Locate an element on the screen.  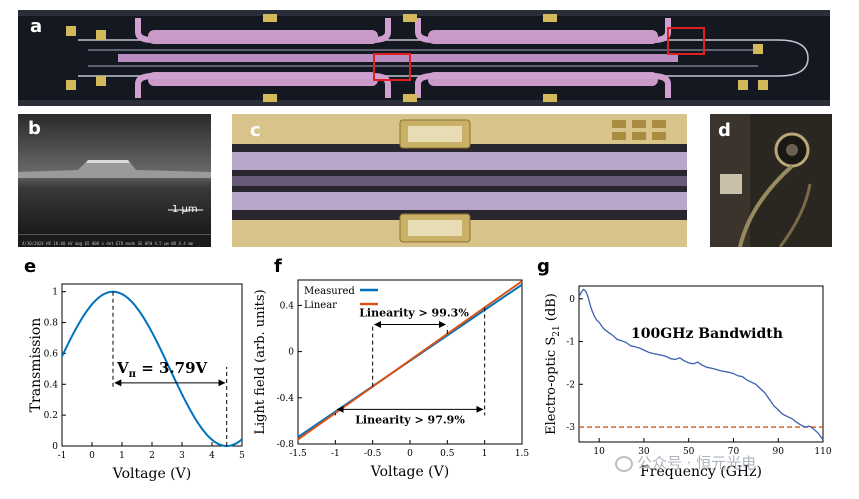
chart-e-xtick-label: 3 is located at coordinates (182, 456).